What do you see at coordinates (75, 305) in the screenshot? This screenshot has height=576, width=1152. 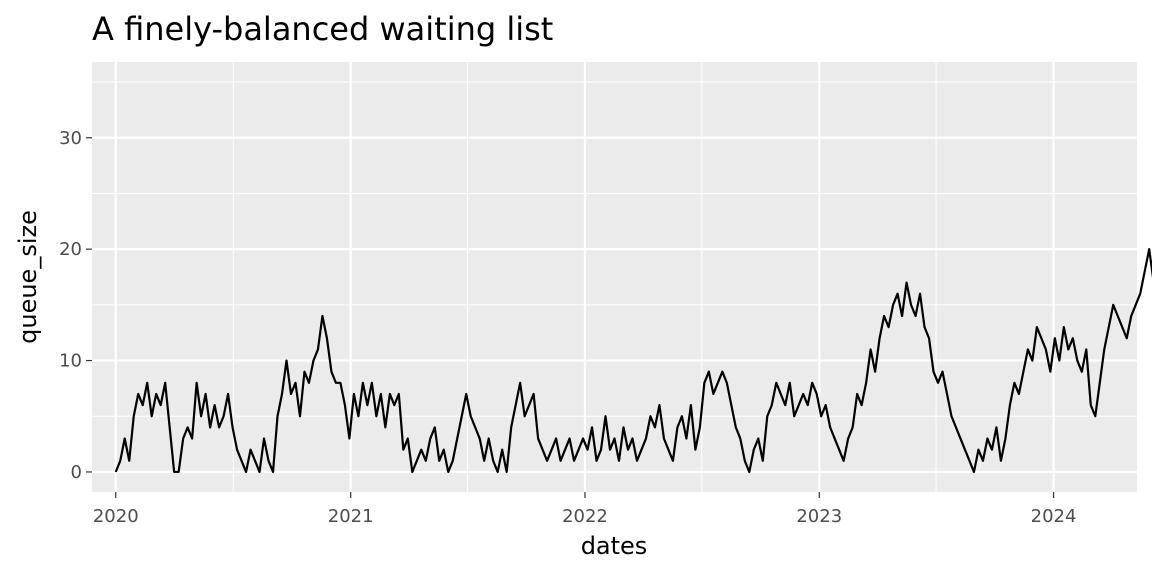 I see `y-axis-ticks: 0 10 20 30` at bounding box center [75, 305].